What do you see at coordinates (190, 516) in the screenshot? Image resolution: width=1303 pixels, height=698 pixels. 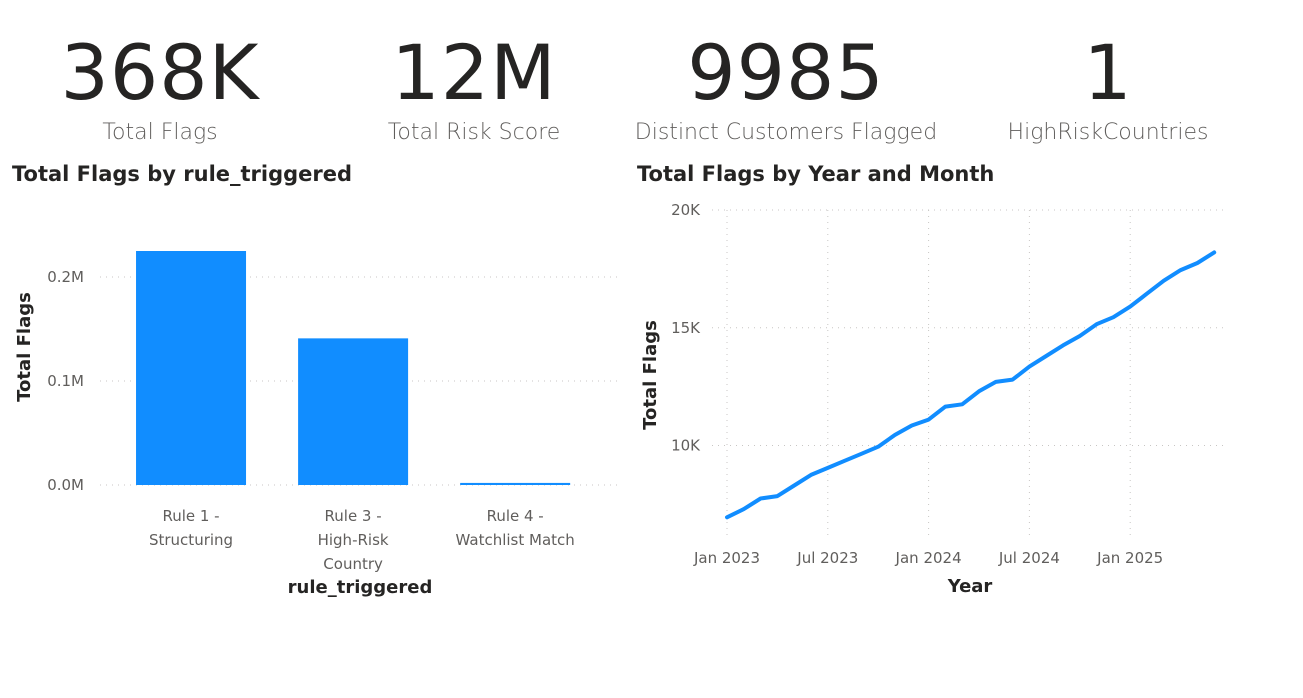 I see `x-tick-label-line: Rule 1 -` at bounding box center [190, 516].